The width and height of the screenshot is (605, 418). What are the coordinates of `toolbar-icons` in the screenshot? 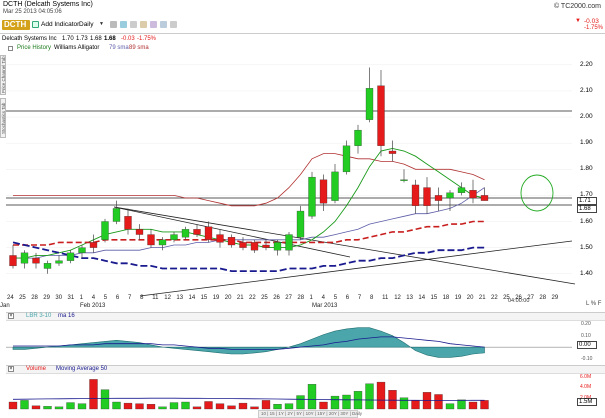 It's located at (145, 25).